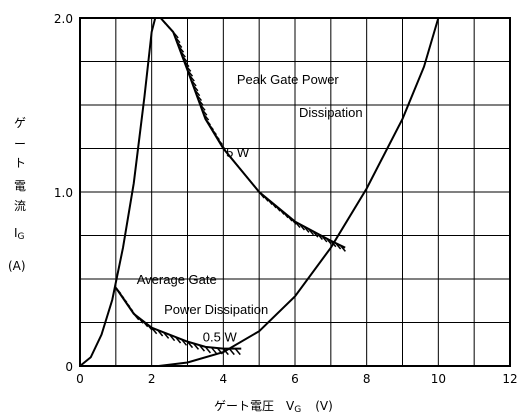  What do you see at coordinates (20, 144) in the screenshot?
I see `ylabel-char-1: ー` at bounding box center [20, 144].